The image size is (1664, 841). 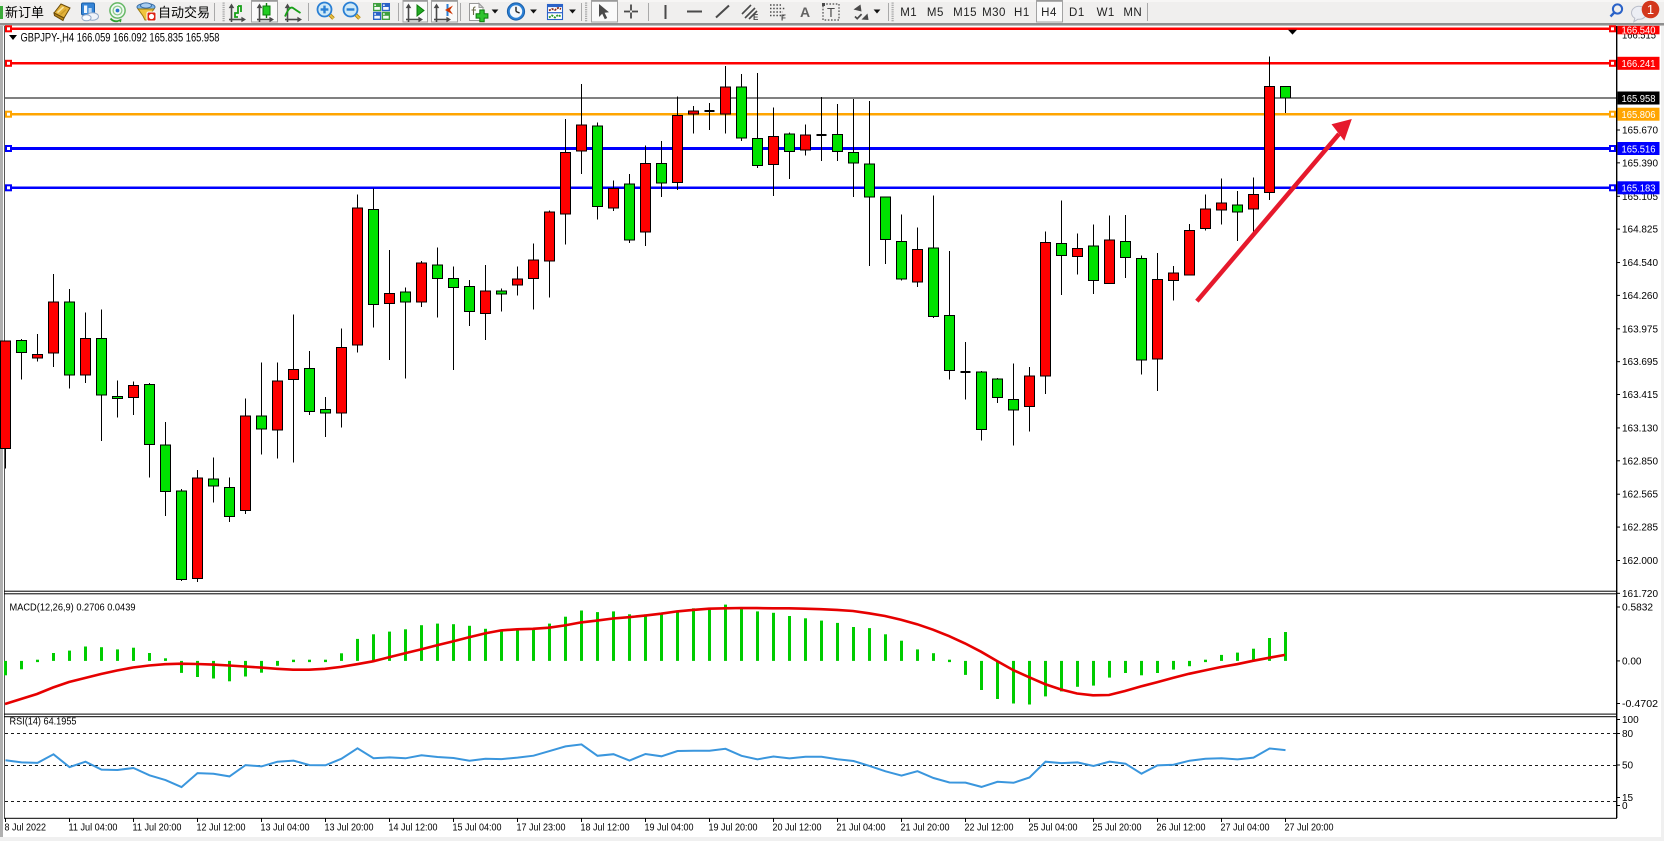 What do you see at coordinates (1639, 189) in the screenshot?
I see `svg-text: 165.183` at bounding box center [1639, 189].